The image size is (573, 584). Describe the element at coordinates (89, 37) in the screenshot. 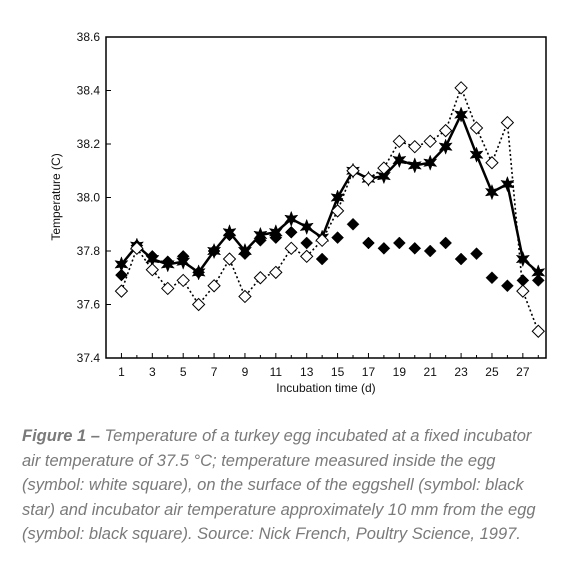

I see `y-tick-label: 38.6` at that location.